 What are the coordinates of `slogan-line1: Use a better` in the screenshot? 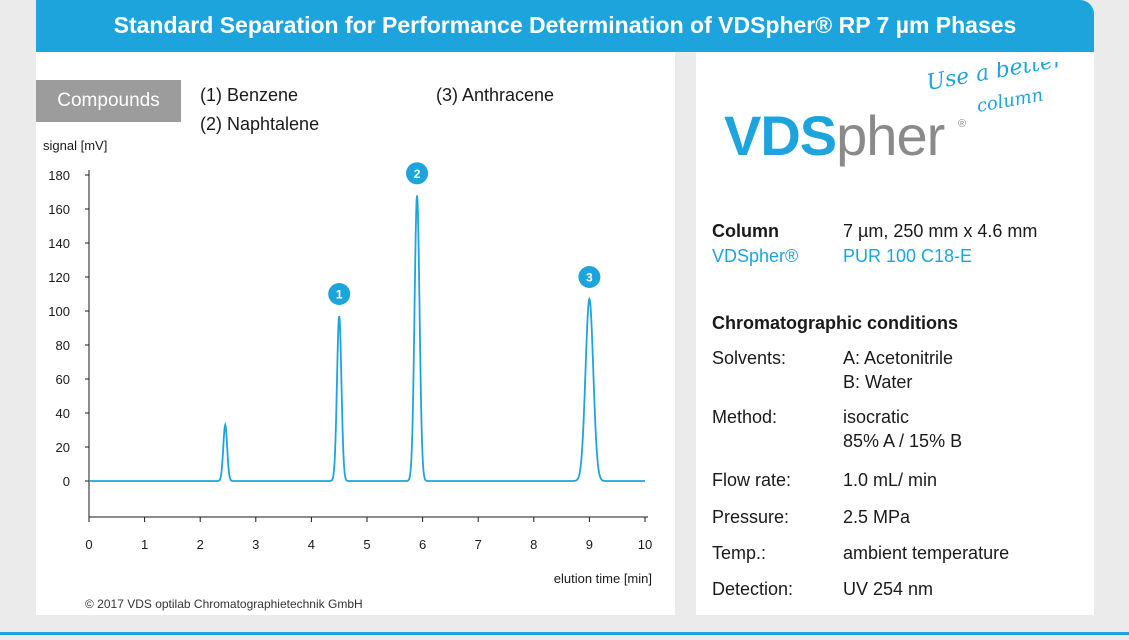 It's located at (997, 79).